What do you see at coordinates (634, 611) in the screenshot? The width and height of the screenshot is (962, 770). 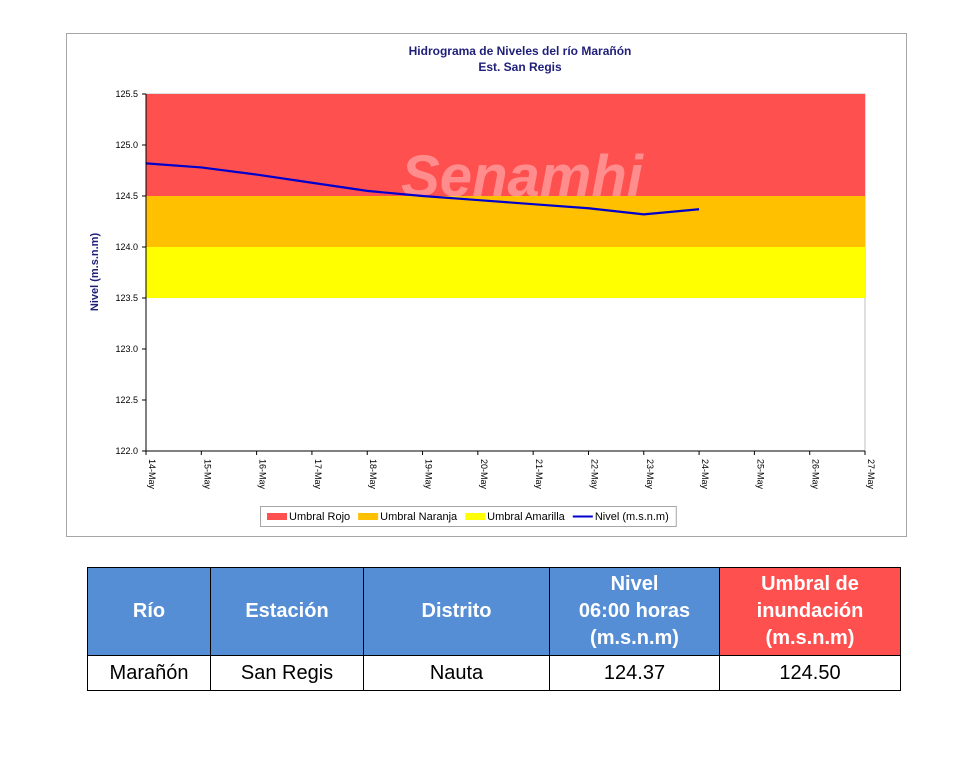 I see `header-cell: Nivel 06:00 horas (m.s.n.m)` at bounding box center [634, 611].